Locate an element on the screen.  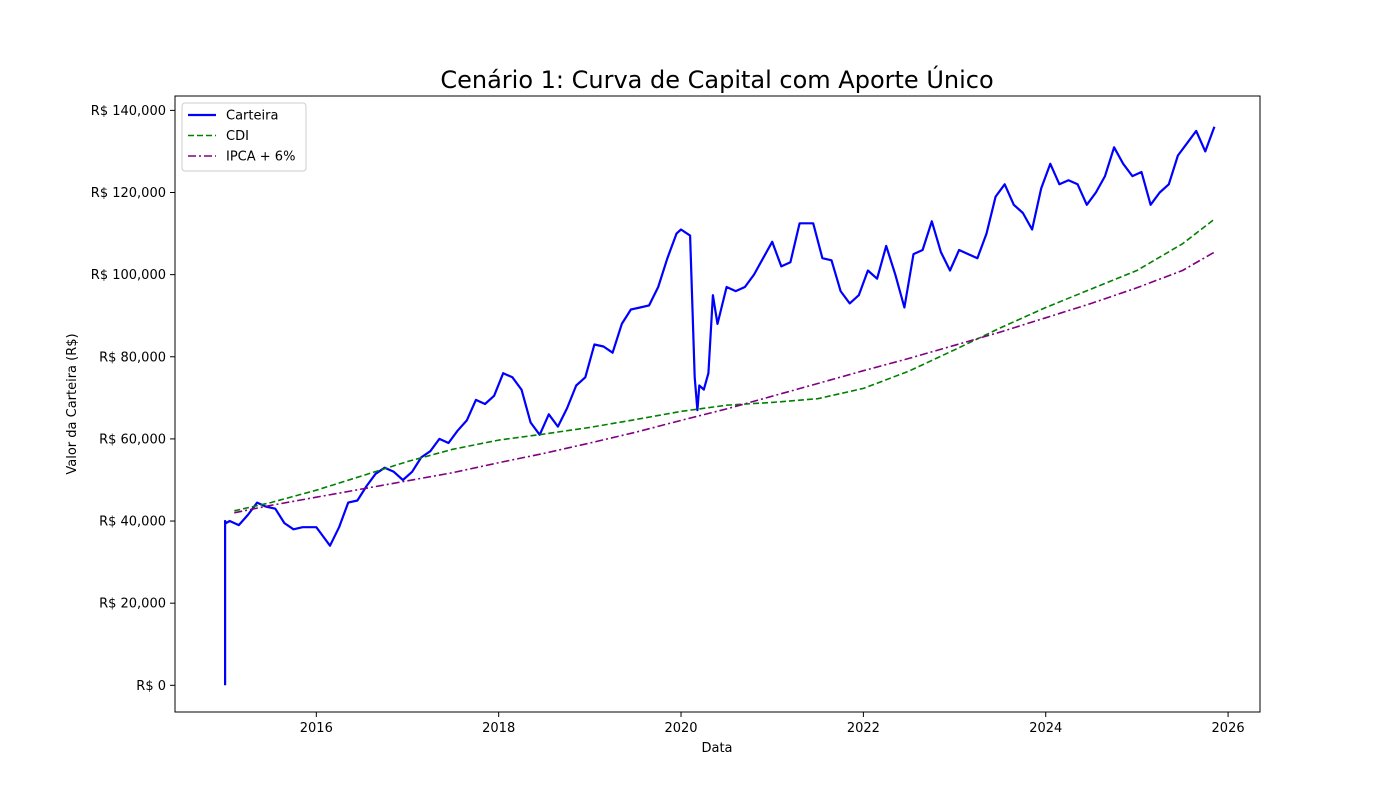
x-tick-label: 2016 is located at coordinates (316, 728).